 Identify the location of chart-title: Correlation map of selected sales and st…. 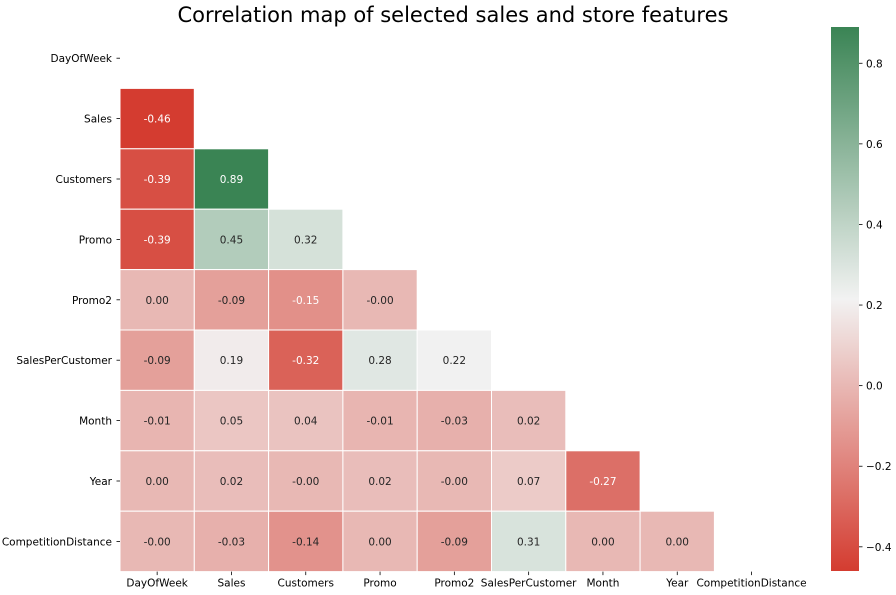
(453, 15).